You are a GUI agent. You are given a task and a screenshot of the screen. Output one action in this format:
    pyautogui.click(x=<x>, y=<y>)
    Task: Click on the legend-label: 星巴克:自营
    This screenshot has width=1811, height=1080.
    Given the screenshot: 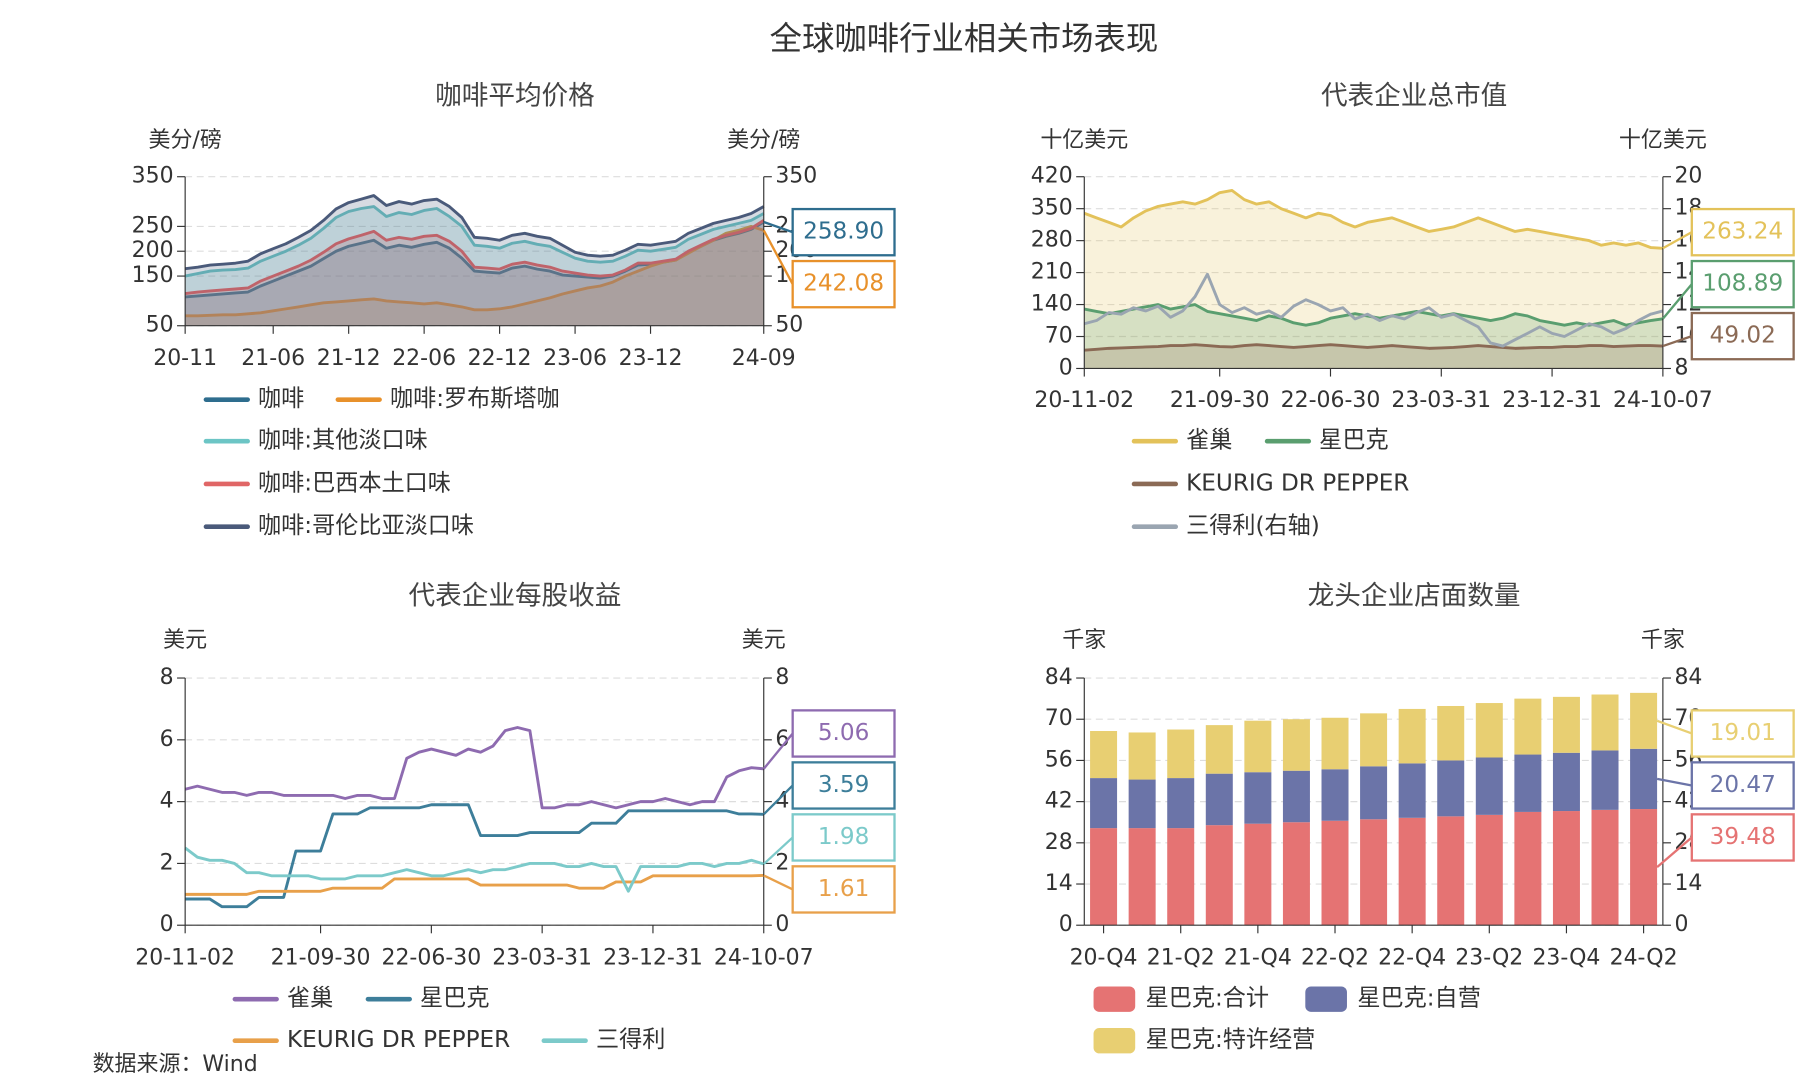 What is the action you would take?
    pyautogui.click(x=1418, y=999)
    